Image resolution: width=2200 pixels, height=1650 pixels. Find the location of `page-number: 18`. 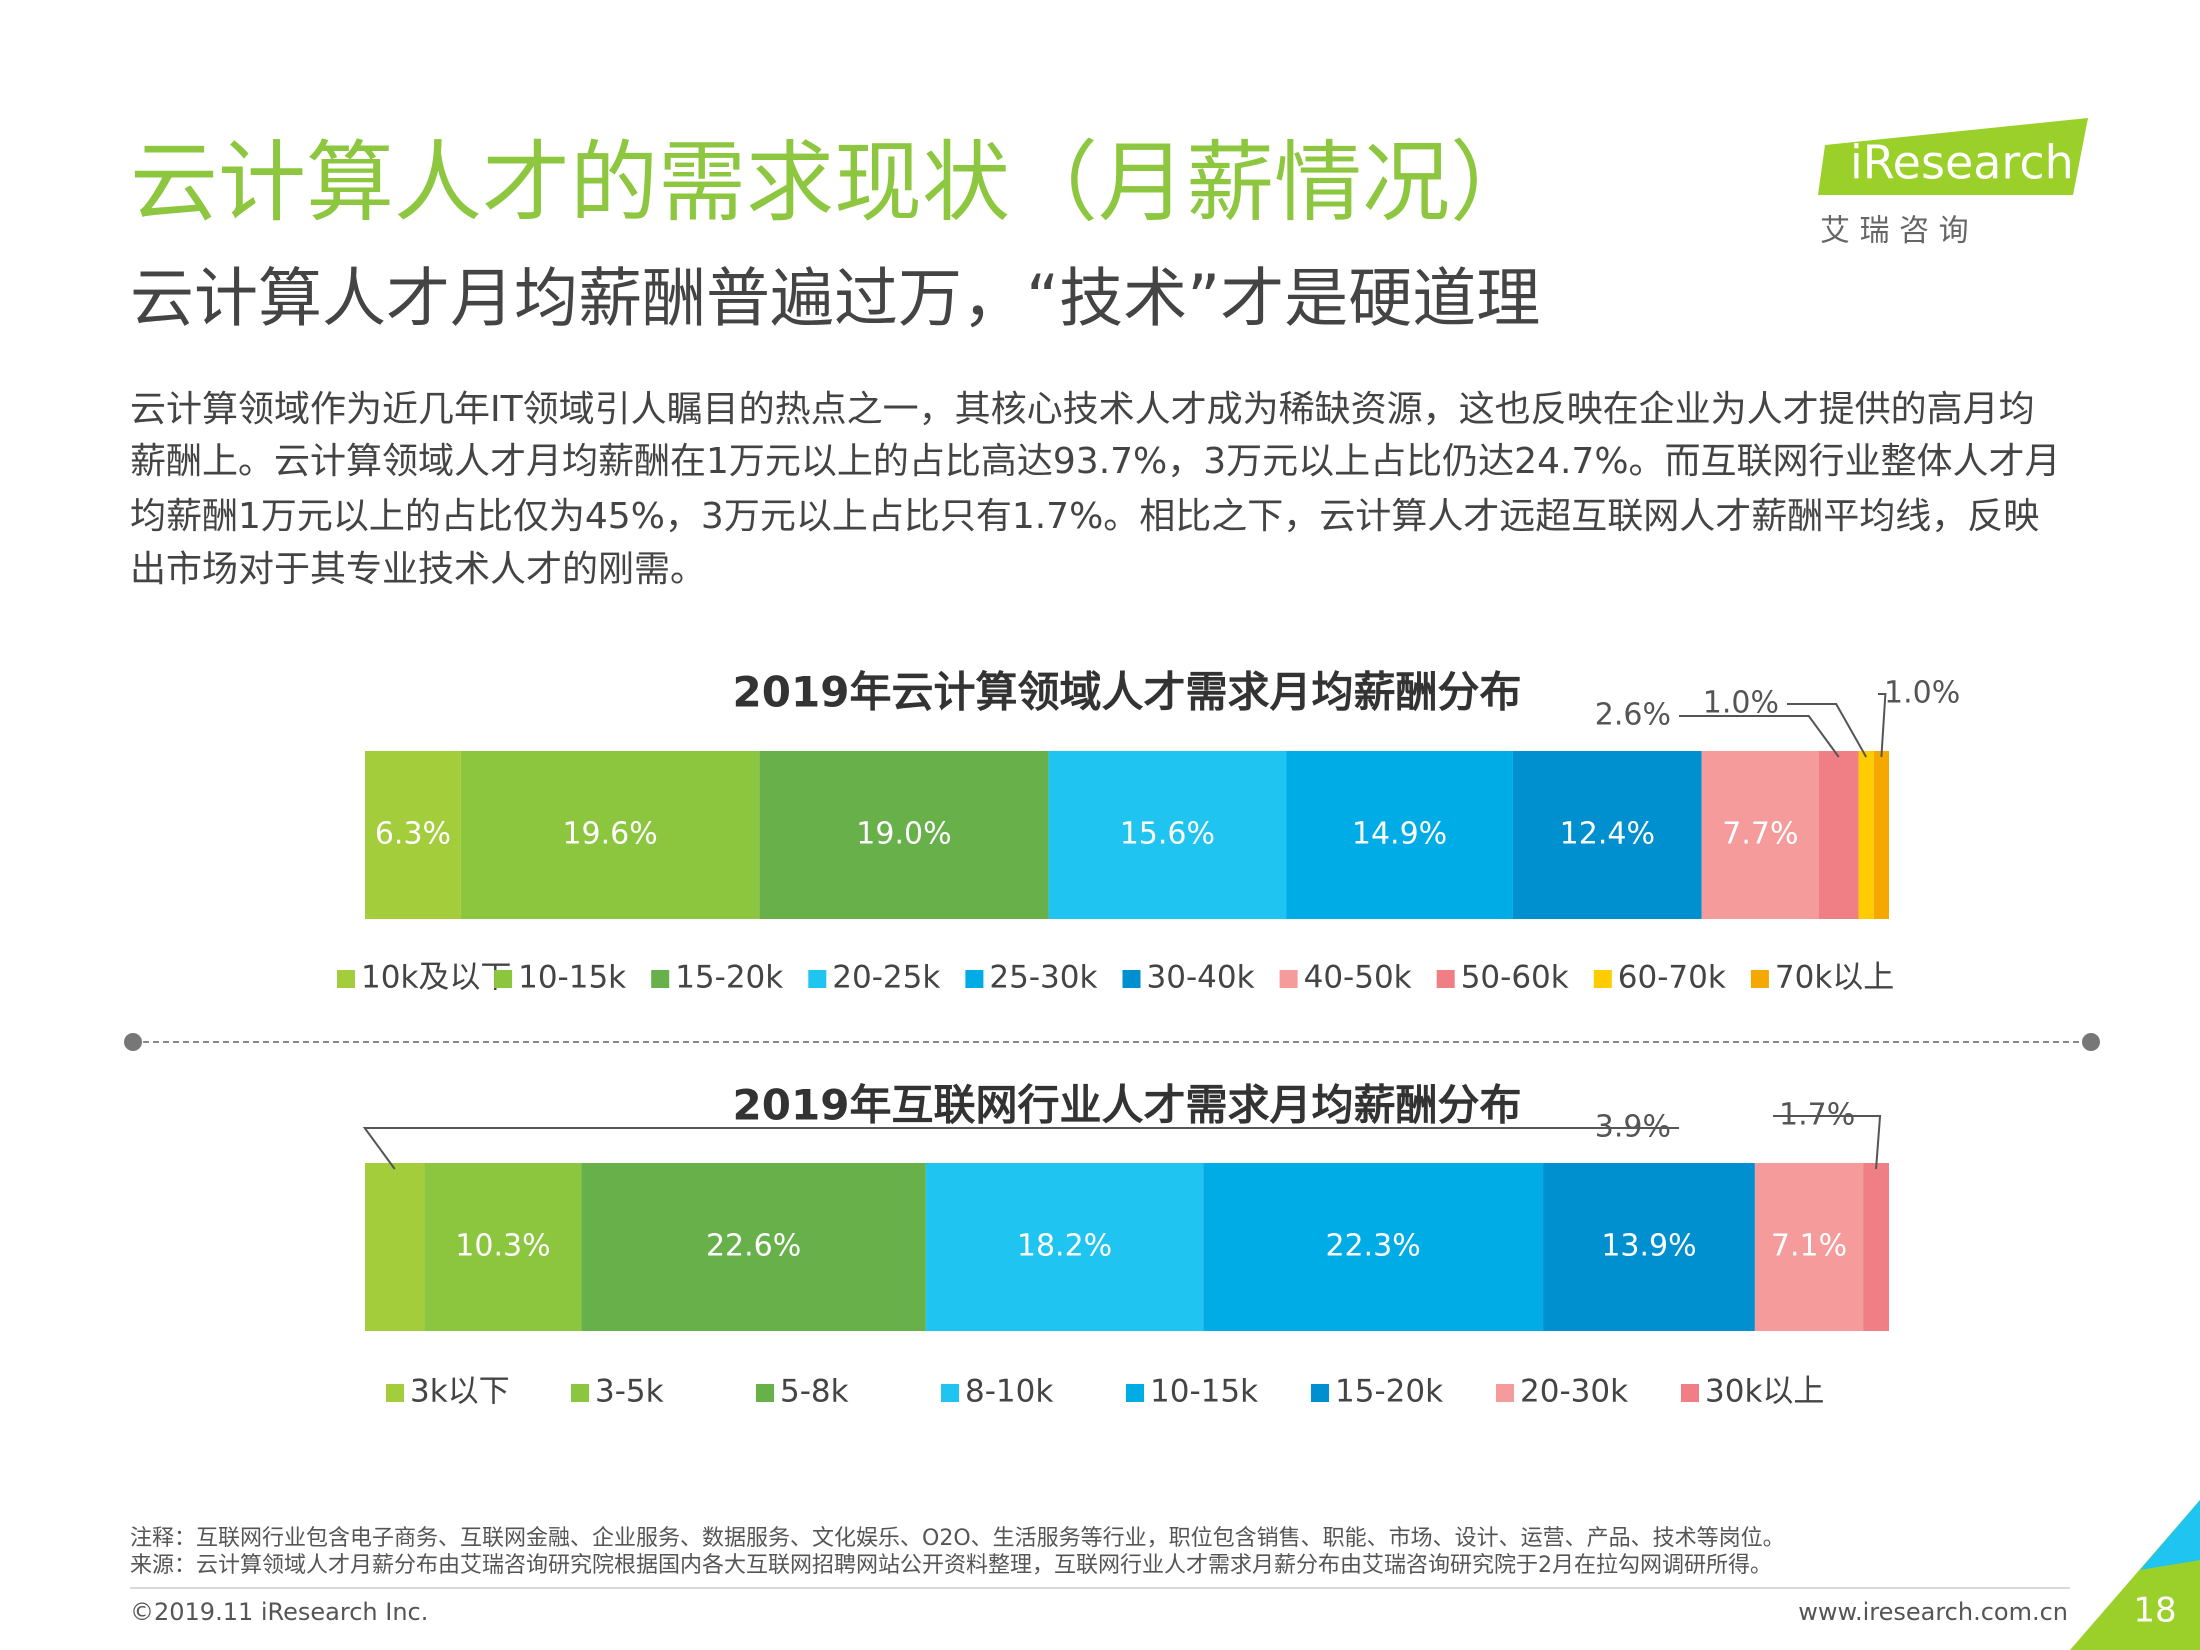

page-number: 18 is located at coordinates (2154, 1611).